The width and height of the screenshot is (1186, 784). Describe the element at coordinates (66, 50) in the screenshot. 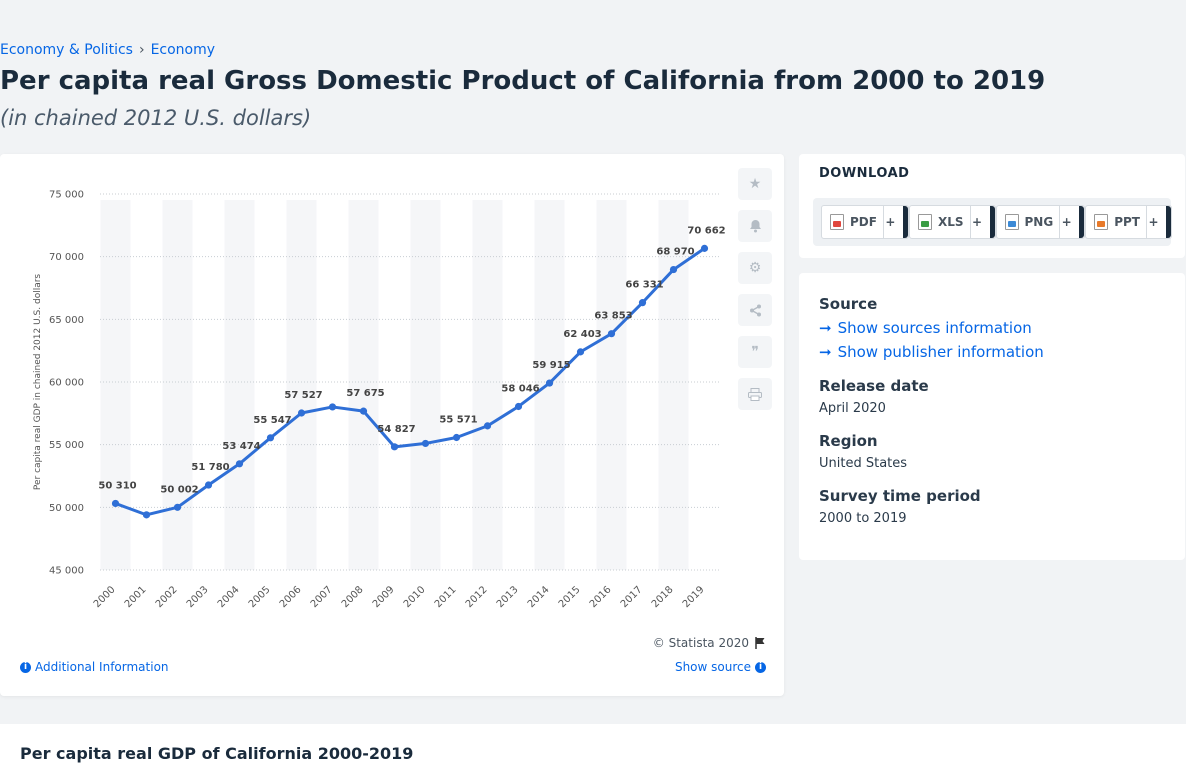

I see `breadcrumb-item-economy-politics: Economy & Politics` at that location.